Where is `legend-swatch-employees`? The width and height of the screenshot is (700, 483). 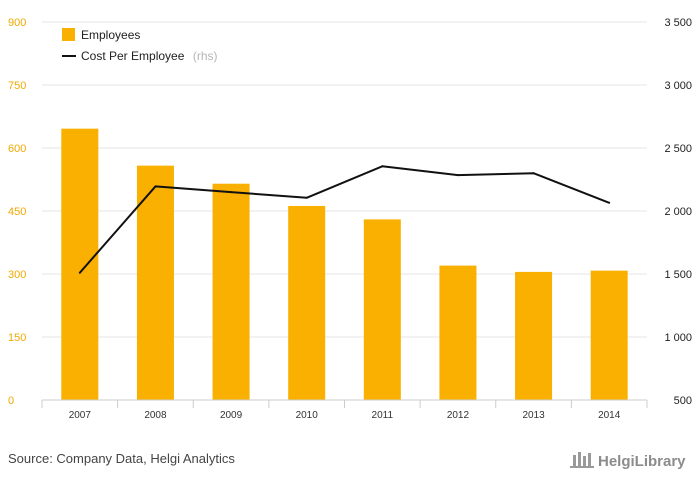 legend-swatch-employees is located at coordinates (68, 34).